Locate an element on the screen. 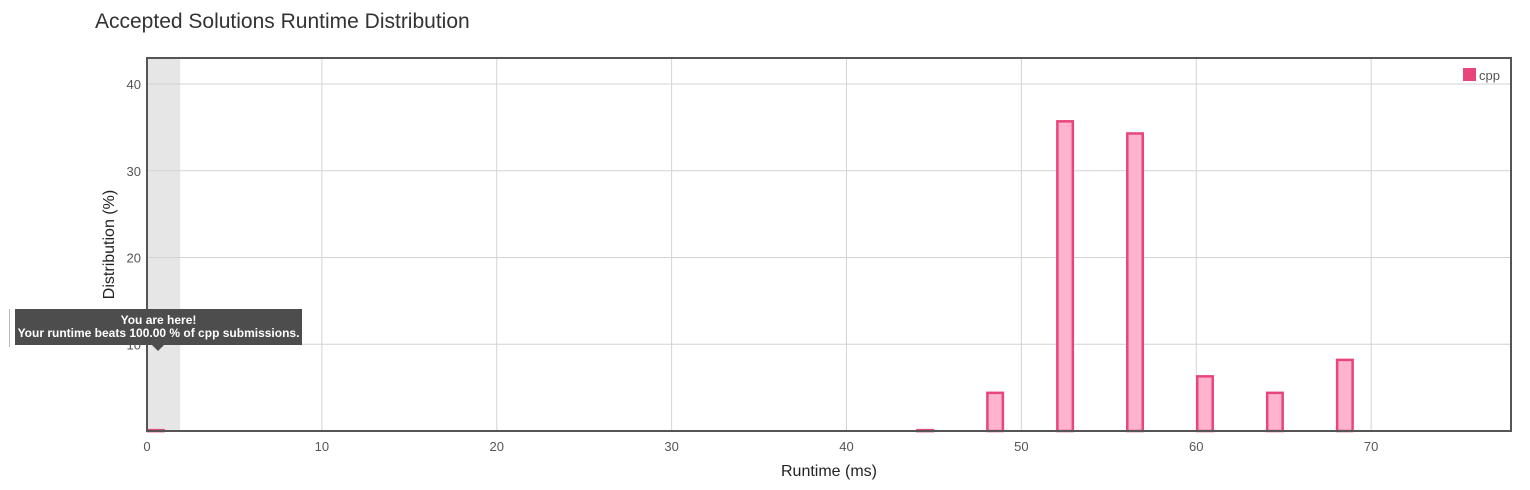  legend-label-cpp: cpp is located at coordinates (1489, 75).